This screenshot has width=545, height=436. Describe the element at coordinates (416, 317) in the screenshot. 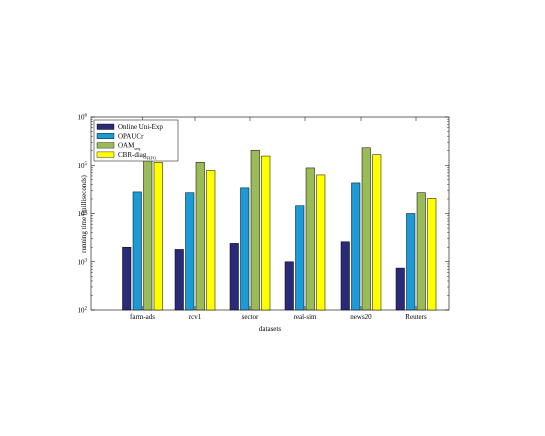

I see `x-tick-label: Reuters` at that location.